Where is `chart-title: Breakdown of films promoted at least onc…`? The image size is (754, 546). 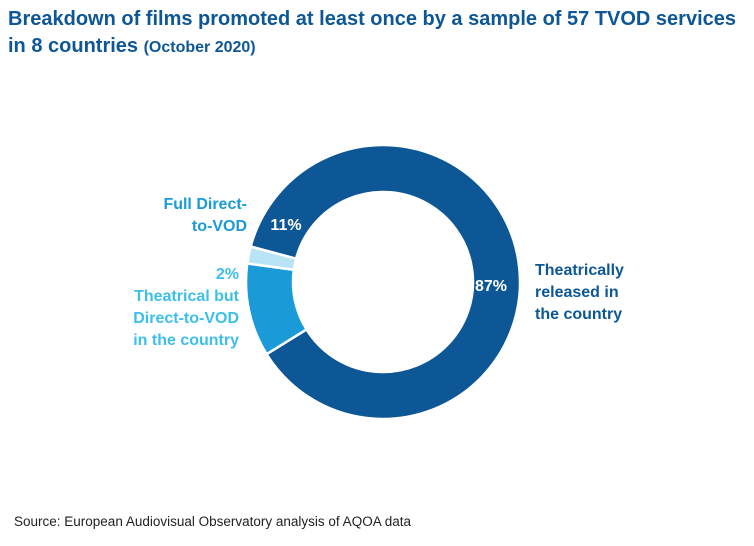 chart-title: Breakdown of films promoted at least onc… is located at coordinates (378, 33).